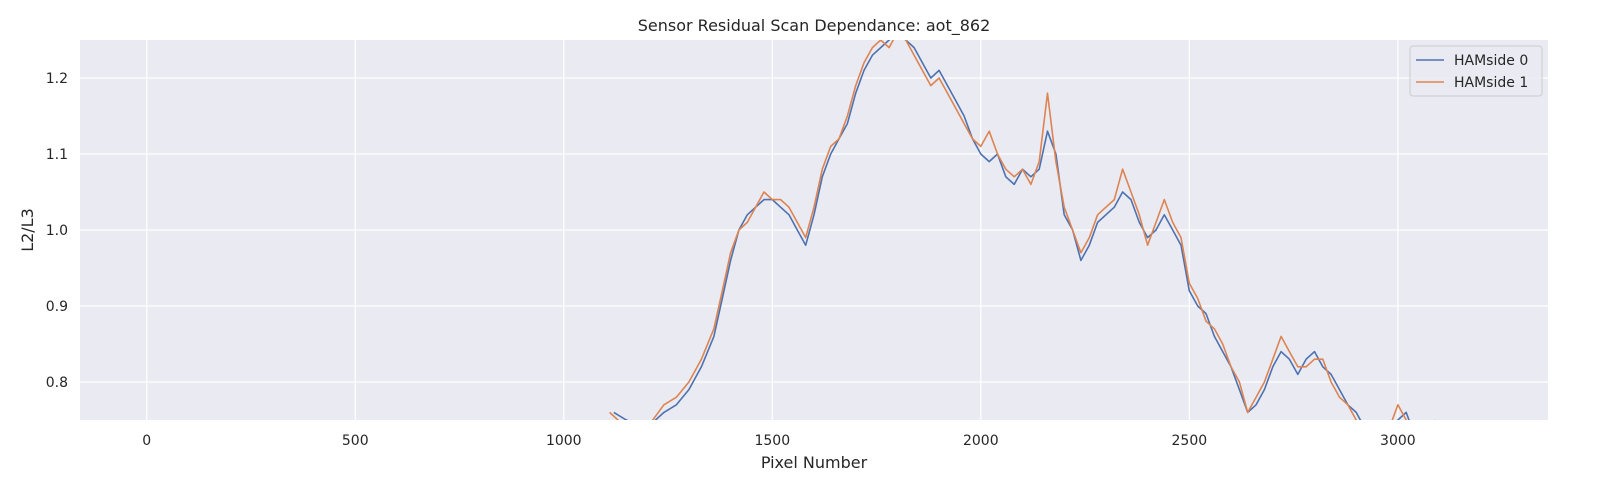 The height and width of the screenshot is (500, 1600). What do you see at coordinates (1491, 61) in the screenshot?
I see `legend-entry: HAMside 0` at bounding box center [1491, 61].